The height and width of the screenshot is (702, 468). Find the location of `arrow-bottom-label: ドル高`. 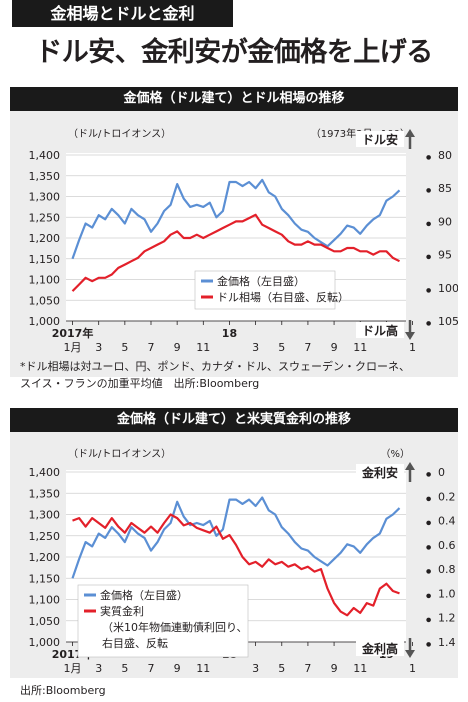

arrow-bottom-label: ドル高 is located at coordinates (380, 330).